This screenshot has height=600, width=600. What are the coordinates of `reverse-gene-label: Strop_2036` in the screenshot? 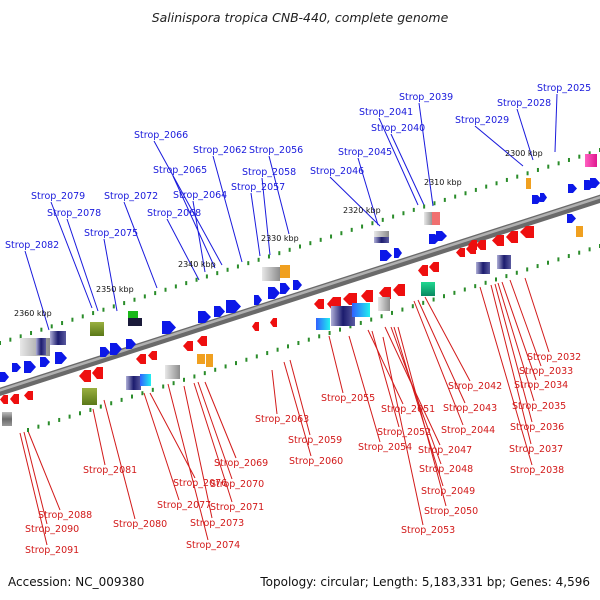 It's located at (537, 427).